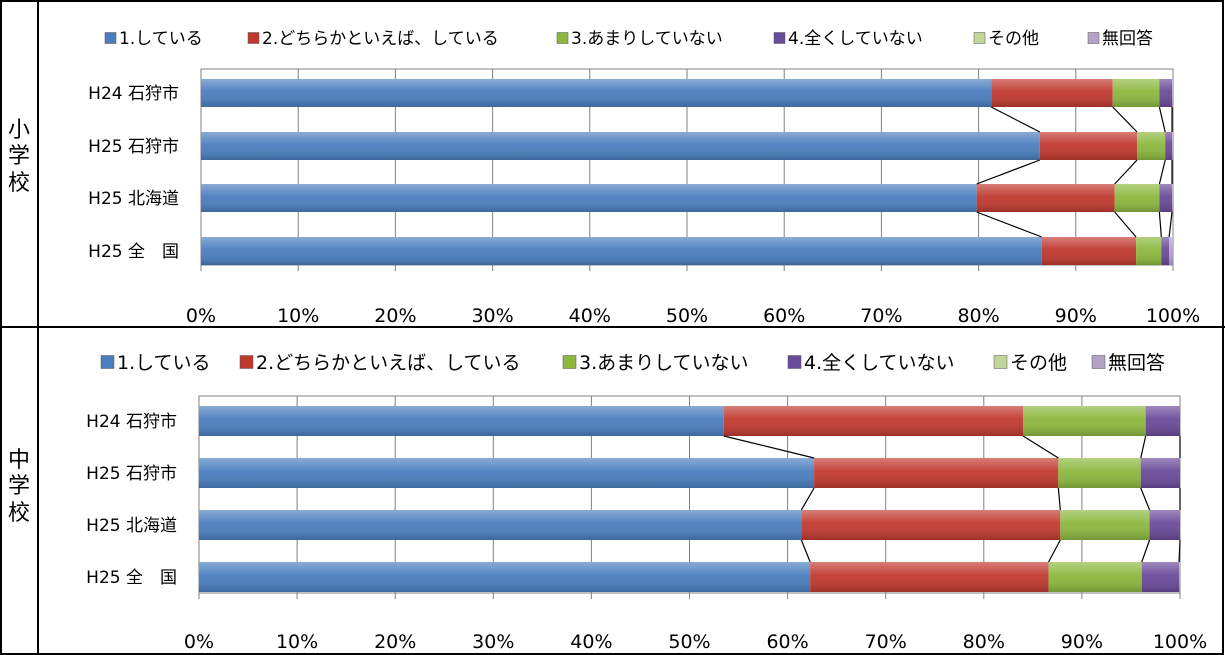 The height and width of the screenshot is (655, 1225). What do you see at coordinates (18, 460) in the screenshot?
I see `band-label-char: 中` at bounding box center [18, 460].